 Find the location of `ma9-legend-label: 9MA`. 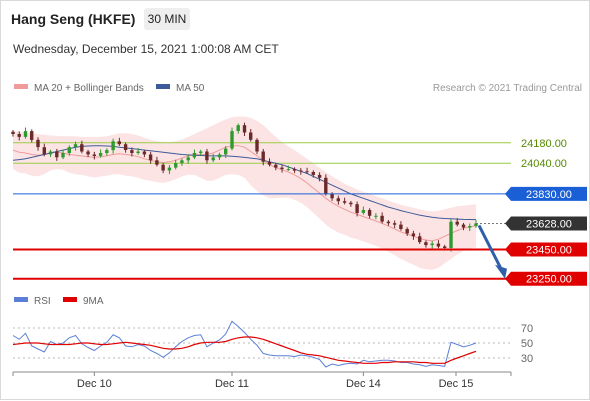

ma9-legend-label: 9MA is located at coordinates (93, 301).